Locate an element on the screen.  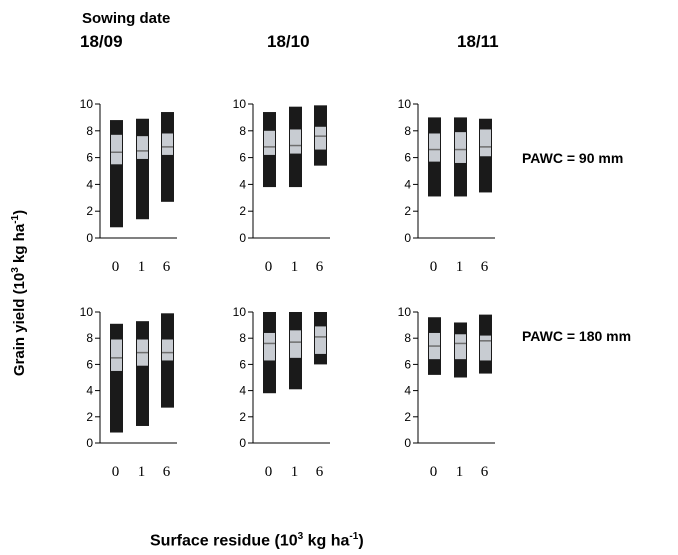
x-axis-label-sup: 3 is located at coordinates (300, 536).